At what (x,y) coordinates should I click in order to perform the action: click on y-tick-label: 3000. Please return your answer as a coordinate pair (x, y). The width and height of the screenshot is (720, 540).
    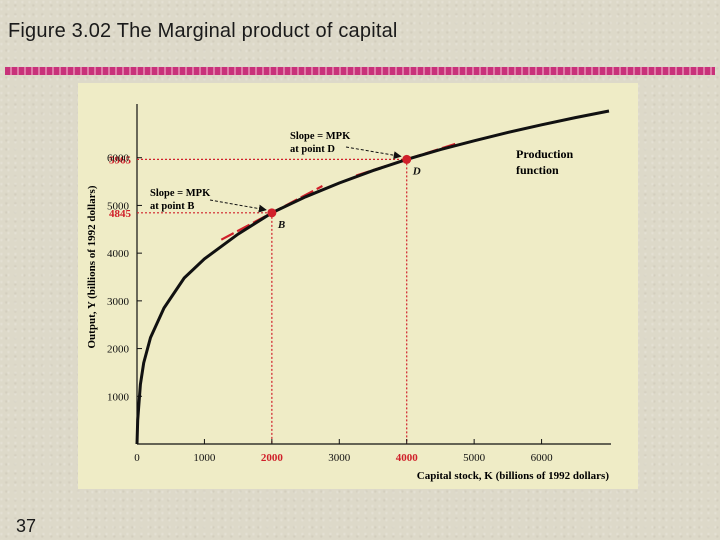
    Looking at the image, I should click on (118, 302).